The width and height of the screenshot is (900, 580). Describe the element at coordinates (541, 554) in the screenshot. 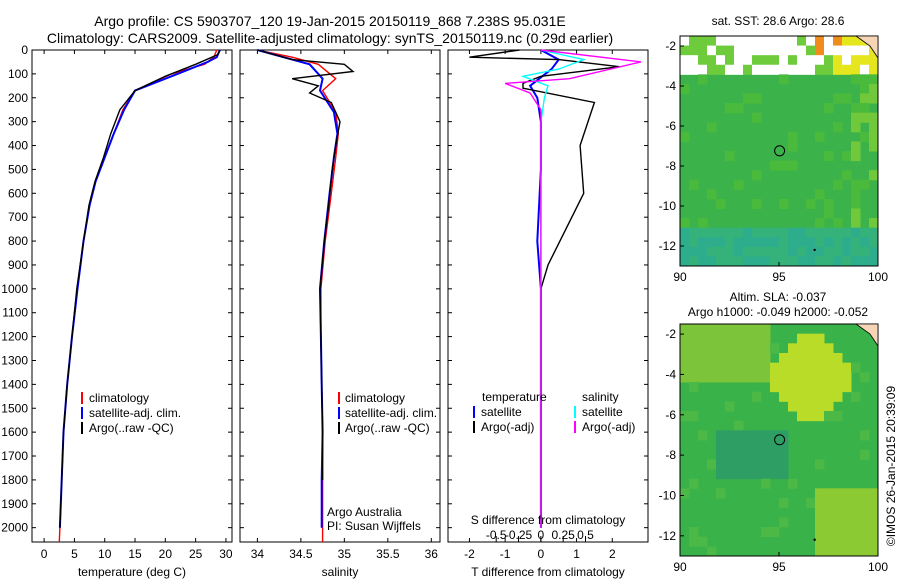

I see `x-tick-label: 0` at that location.